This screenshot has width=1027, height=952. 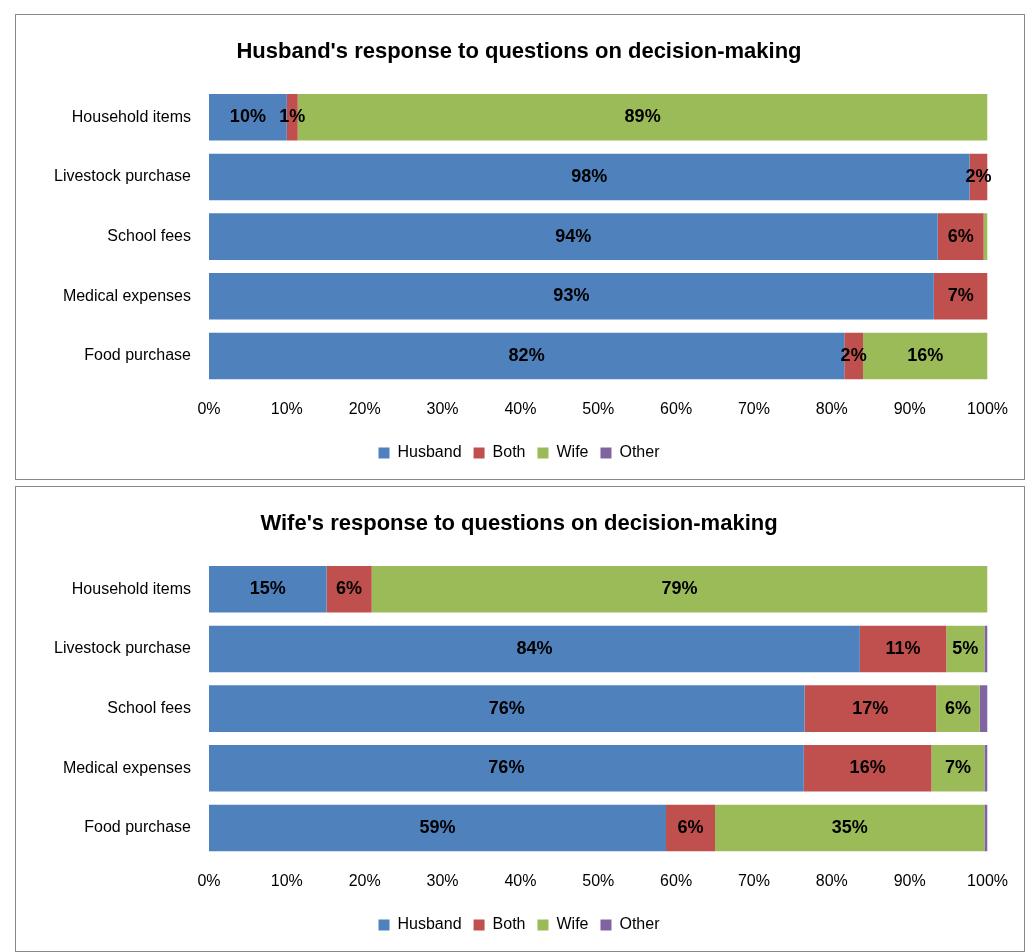 I want to click on data-label: 15%, so click(x=267, y=588).